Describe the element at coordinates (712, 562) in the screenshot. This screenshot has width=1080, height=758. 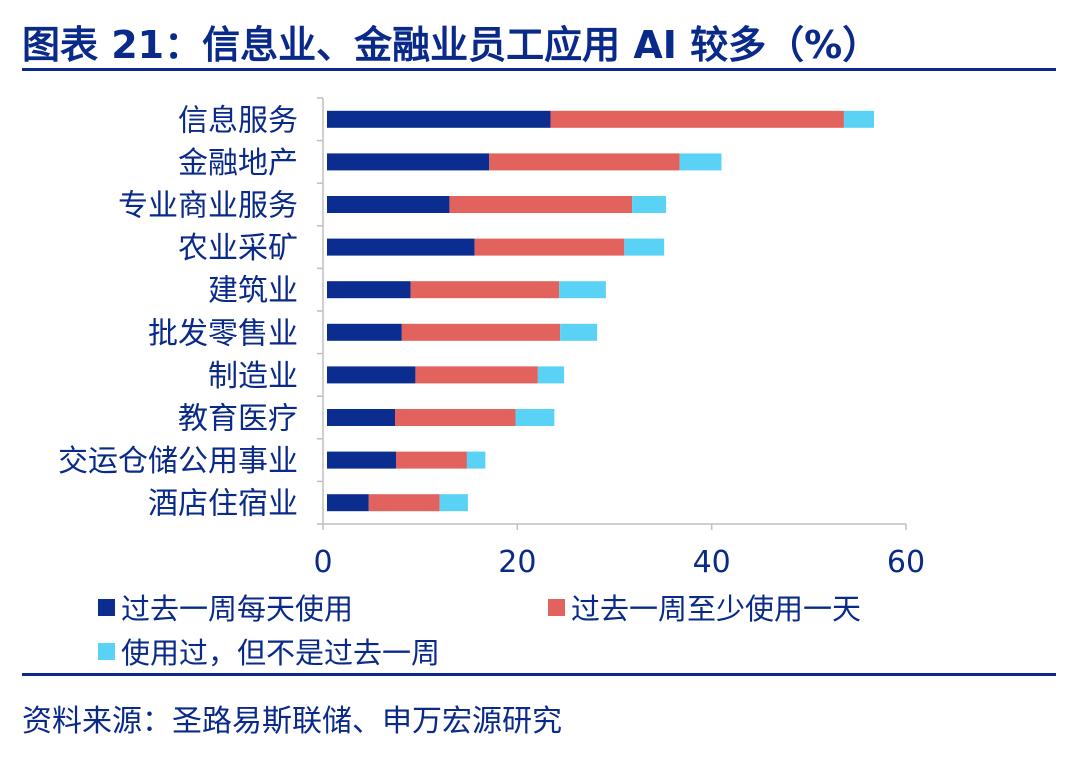
I see `x-tick-label-2: 40` at that location.